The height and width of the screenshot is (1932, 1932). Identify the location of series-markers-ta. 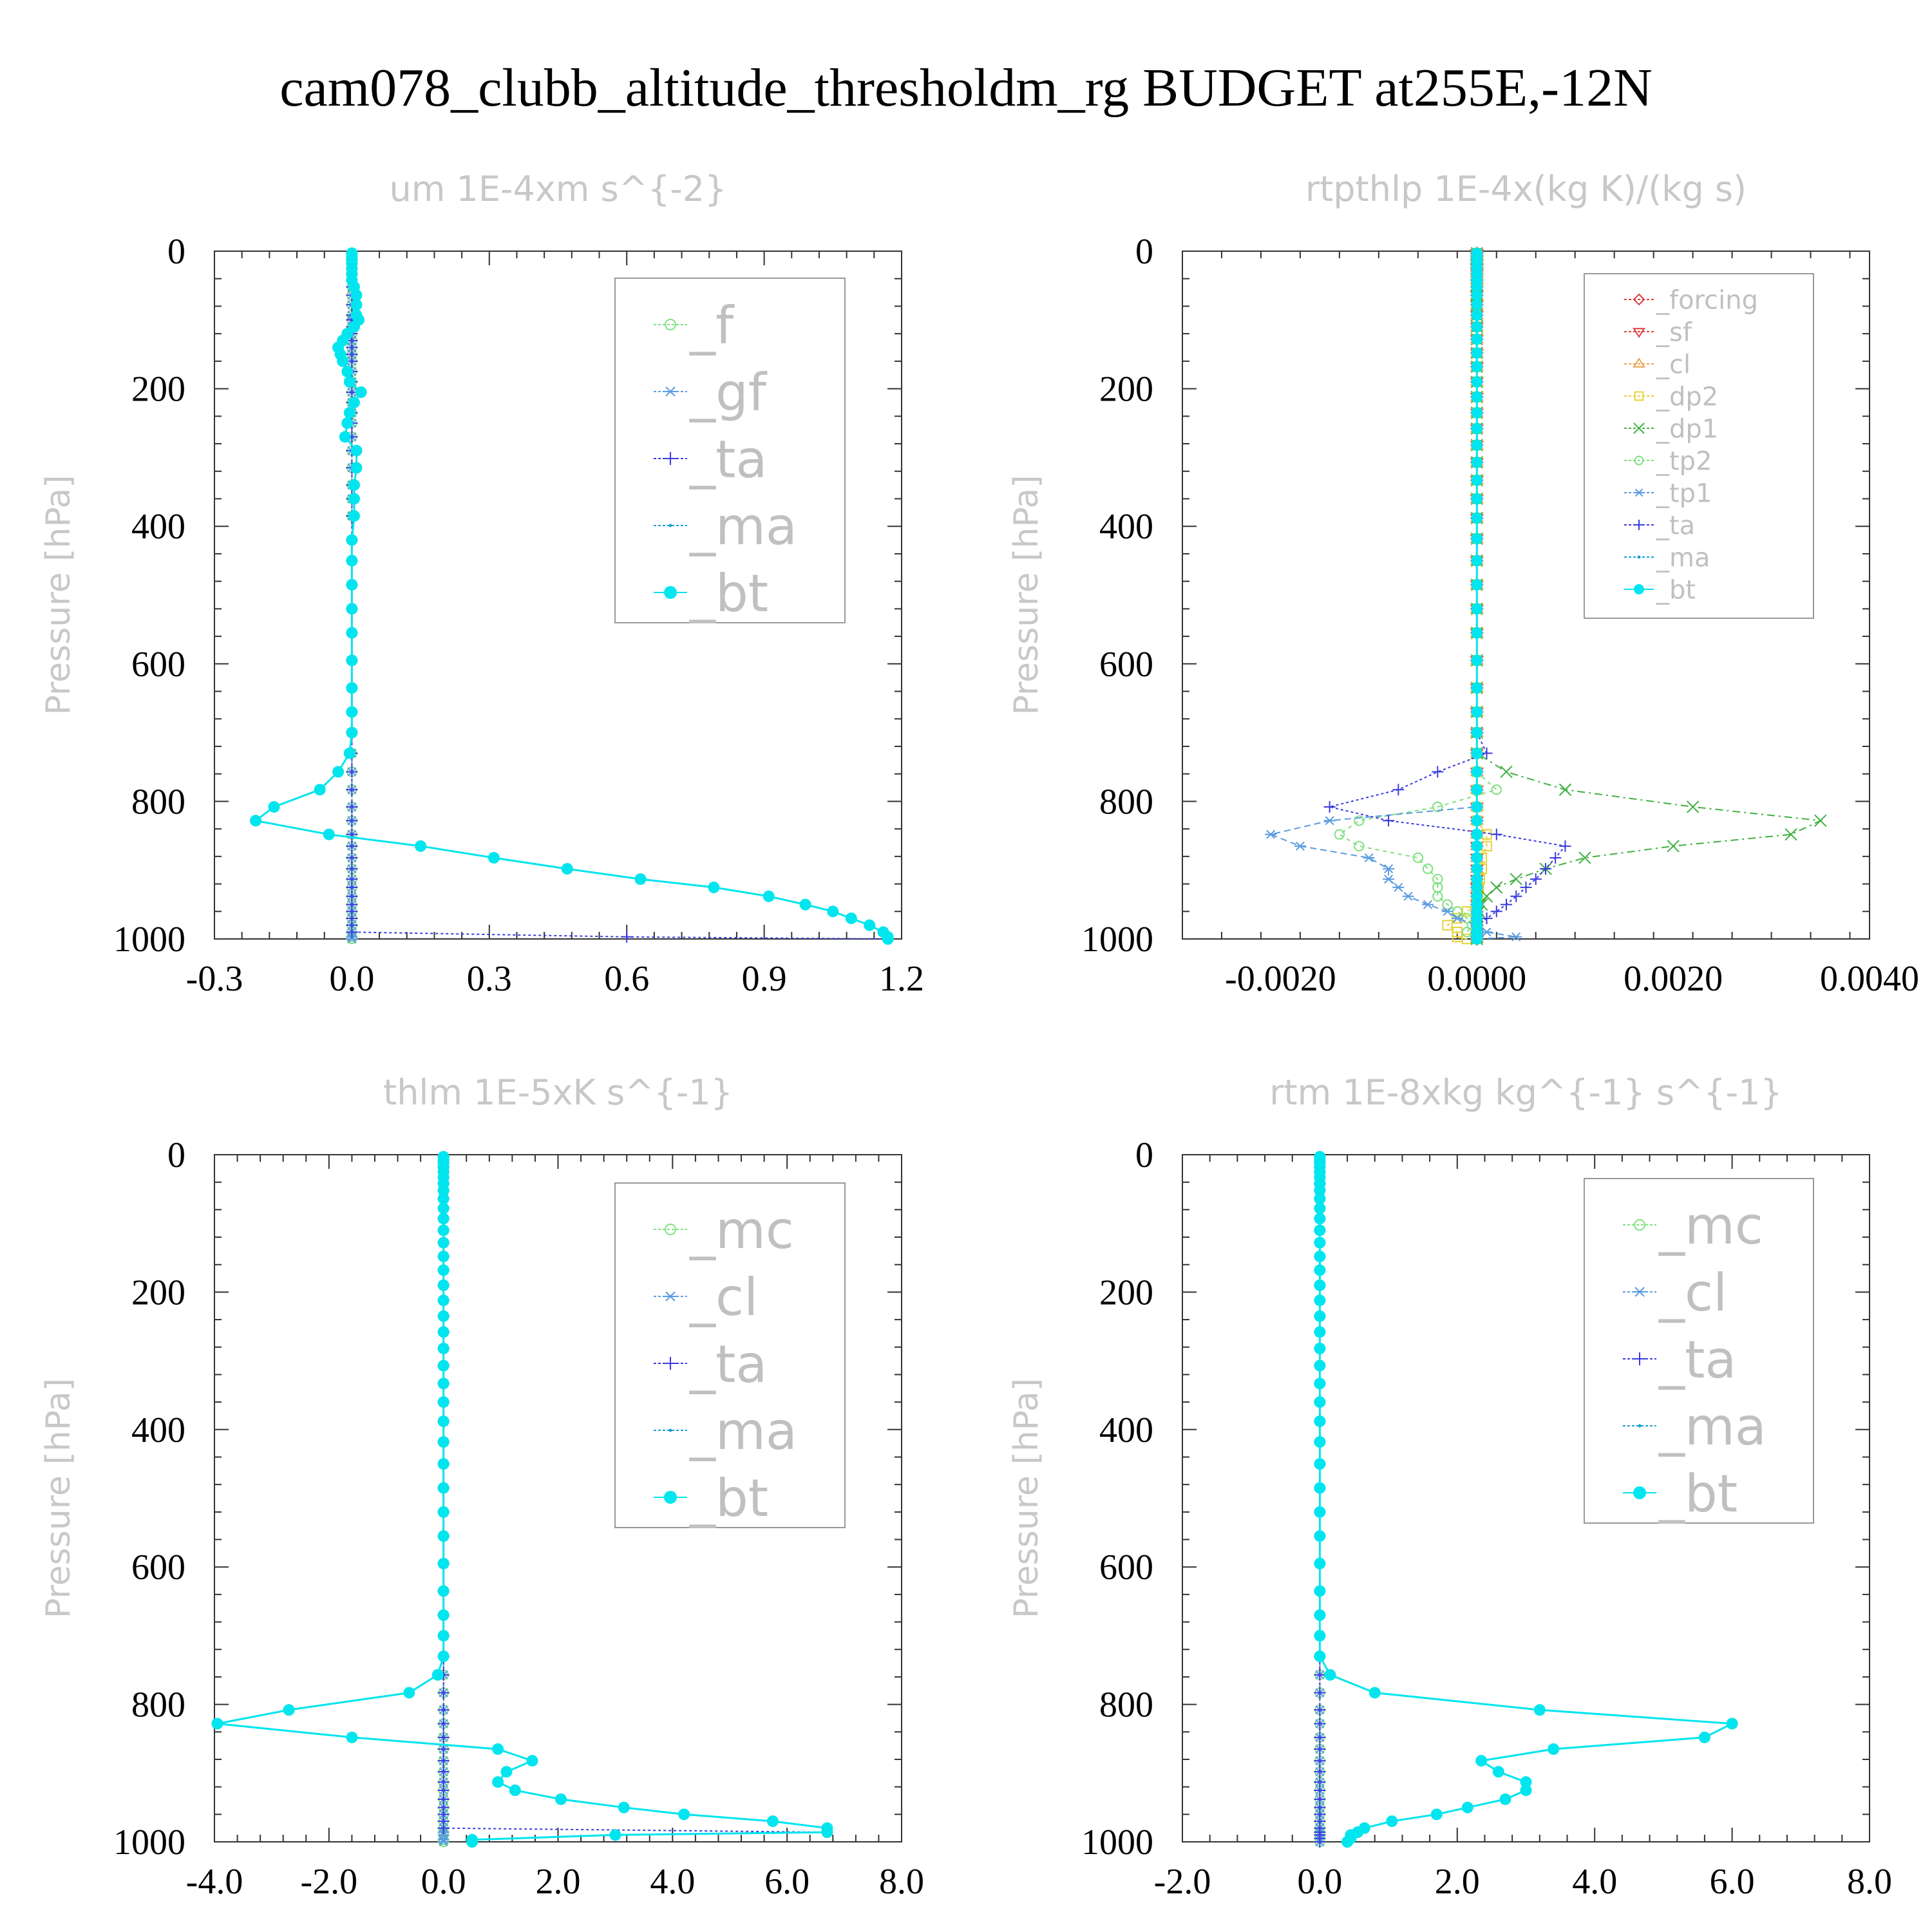
(620, 596).